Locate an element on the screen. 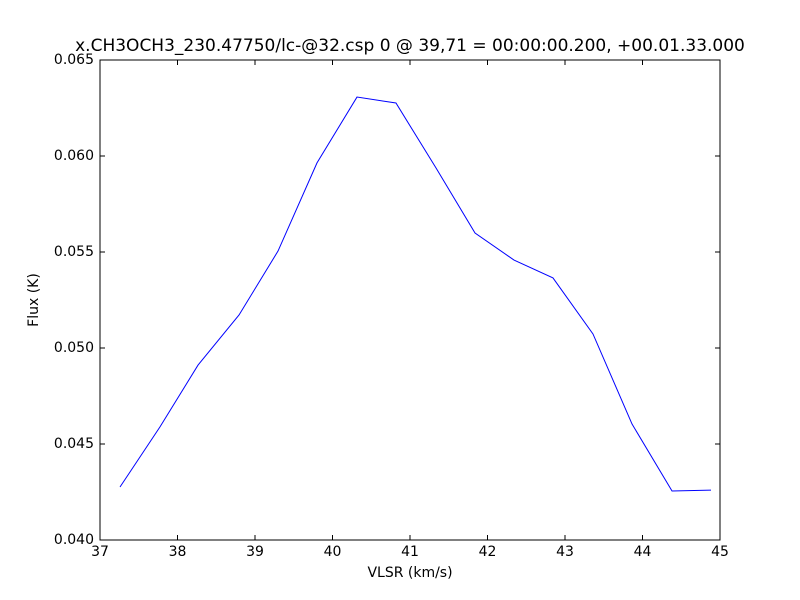 This screenshot has width=800, height=600. x-tick-label: 44 is located at coordinates (643, 552).